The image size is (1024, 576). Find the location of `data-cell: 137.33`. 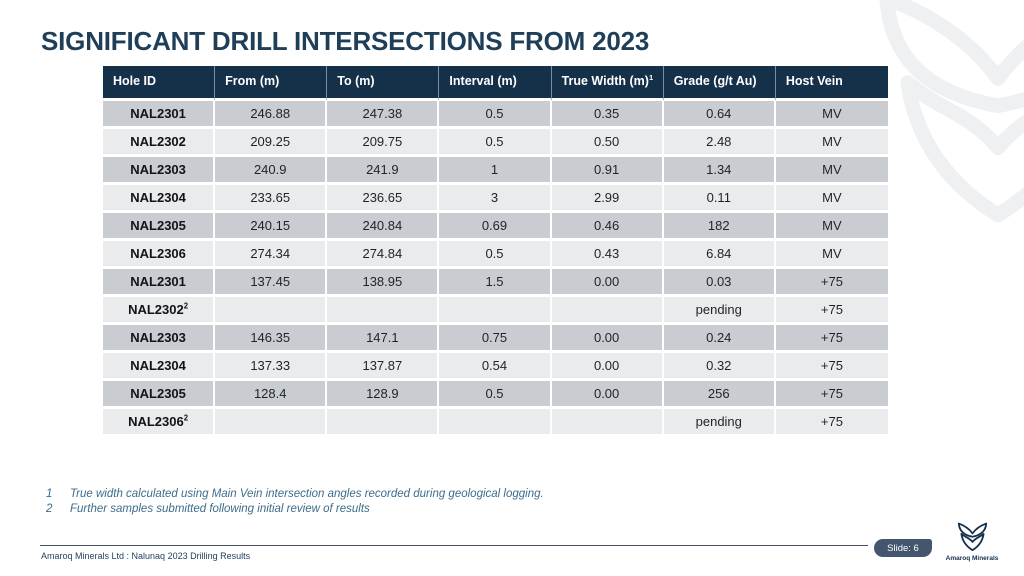

data-cell: 137.33 is located at coordinates (271, 367).